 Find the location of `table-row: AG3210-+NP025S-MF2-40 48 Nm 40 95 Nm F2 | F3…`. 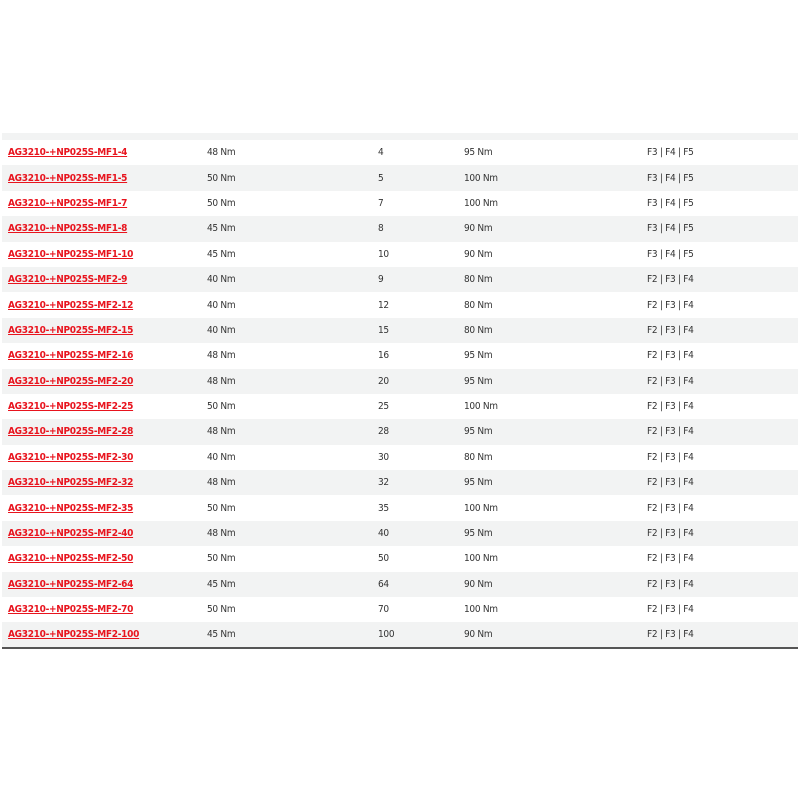

table-row: AG3210-+NP025S-MF2-40 48 Nm 40 95 Nm F2 | F3… is located at coordinates (400, 533).